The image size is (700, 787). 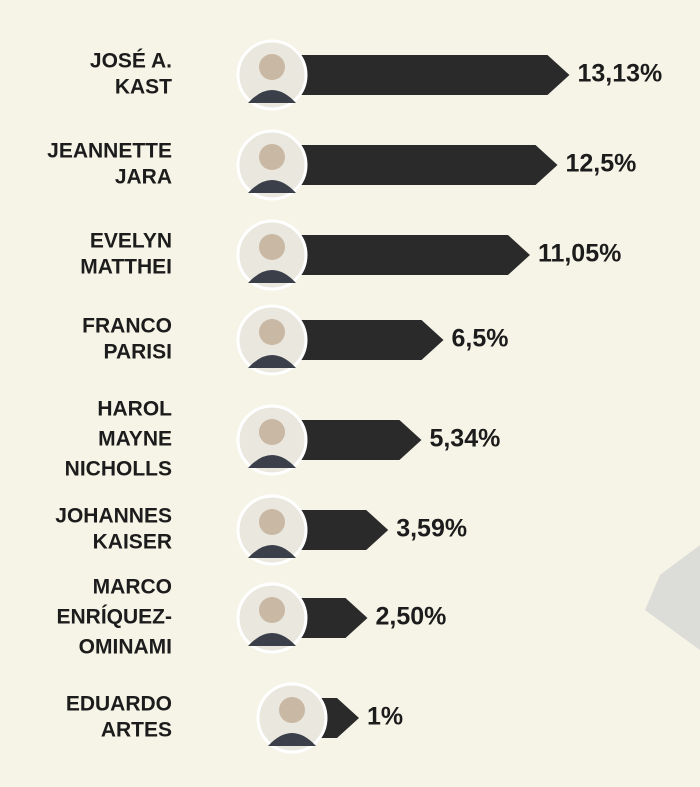 What do you see at coordinates (113, 516) in the screenshot?
I see `candidate-name: JOHANNES` at bounding box center [113, 516].